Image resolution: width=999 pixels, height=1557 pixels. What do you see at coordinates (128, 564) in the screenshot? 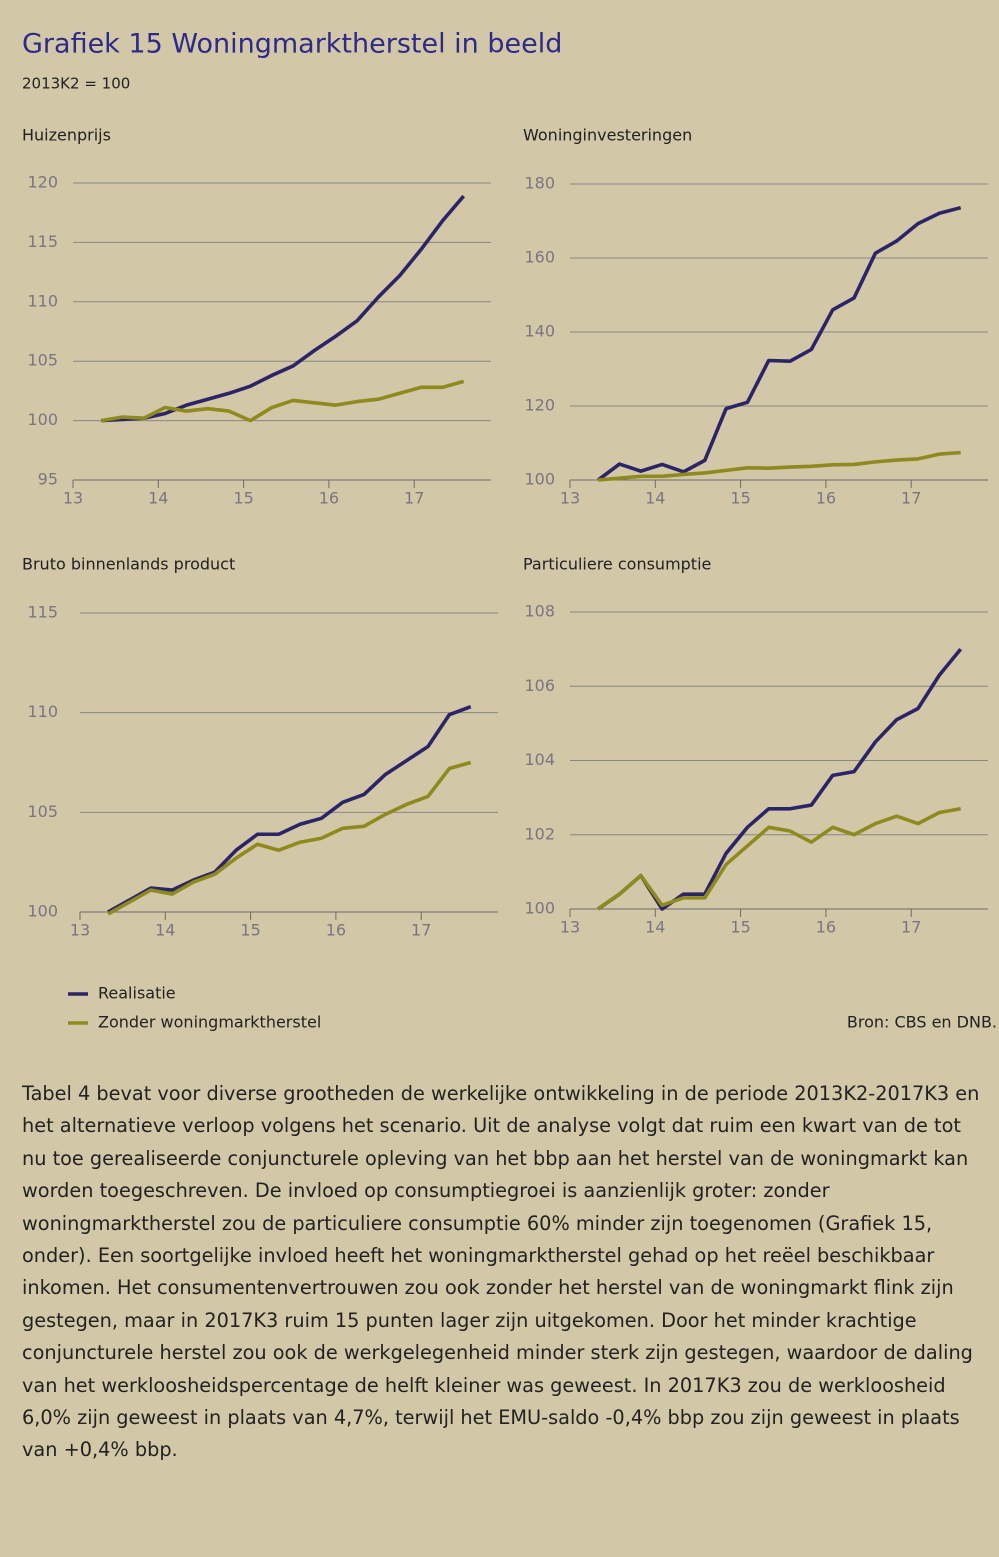
I see `chart-title: Bruto binnenlands product` at bounding box center [128, 564].